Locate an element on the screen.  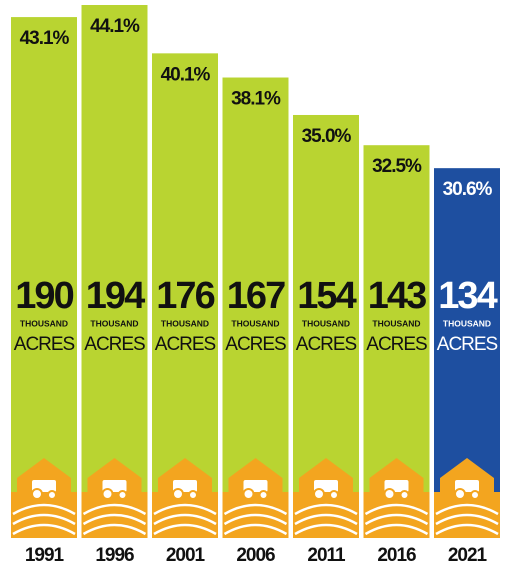
x-tick-label: 2006 is located at coordinates (255, 555).